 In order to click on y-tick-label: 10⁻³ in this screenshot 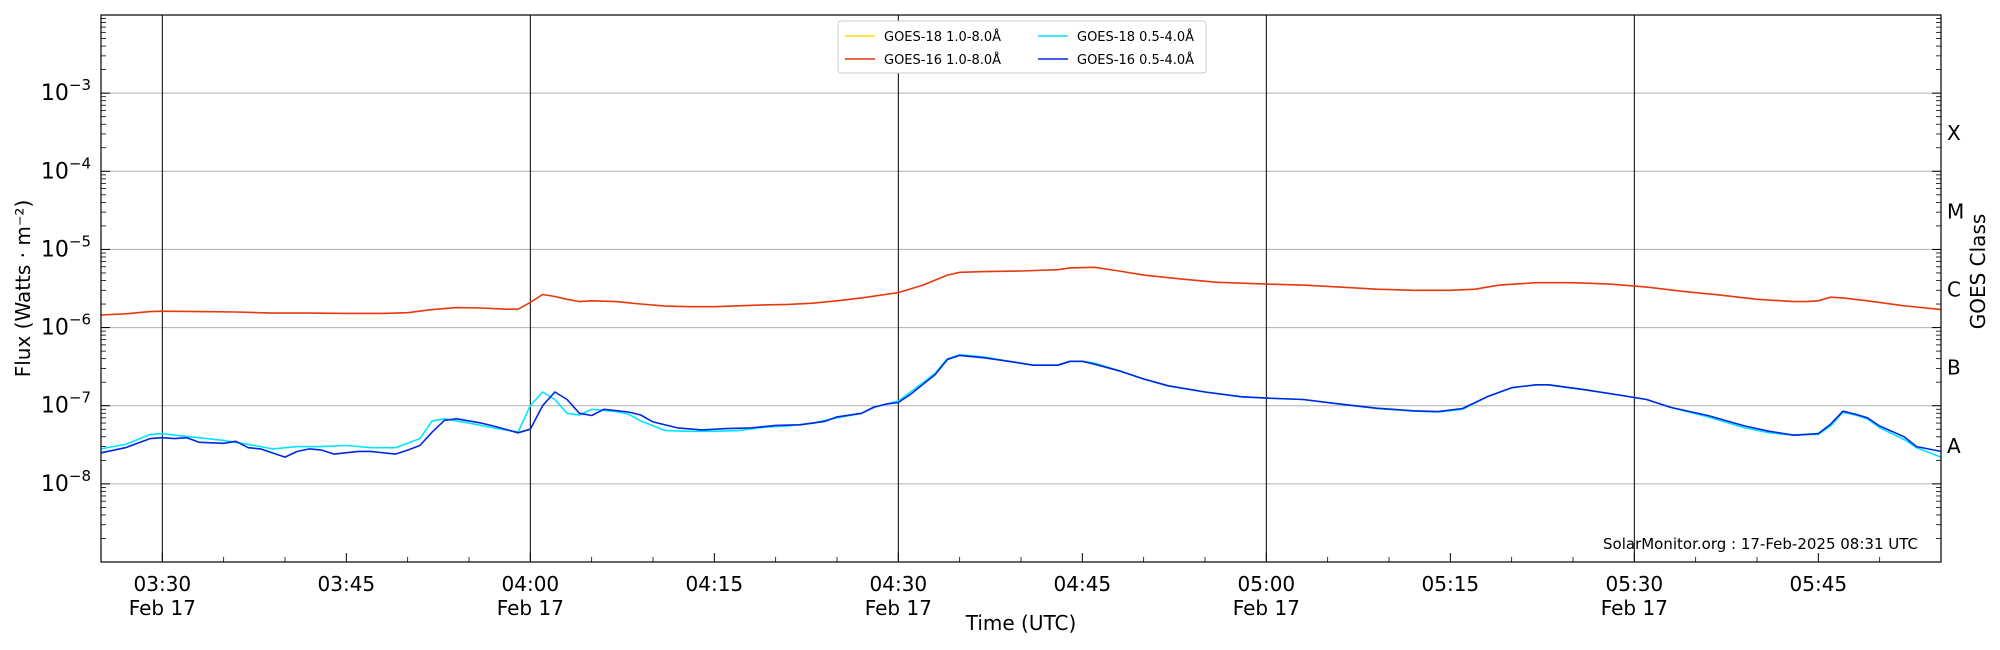, I will do `click(66, 91)`.